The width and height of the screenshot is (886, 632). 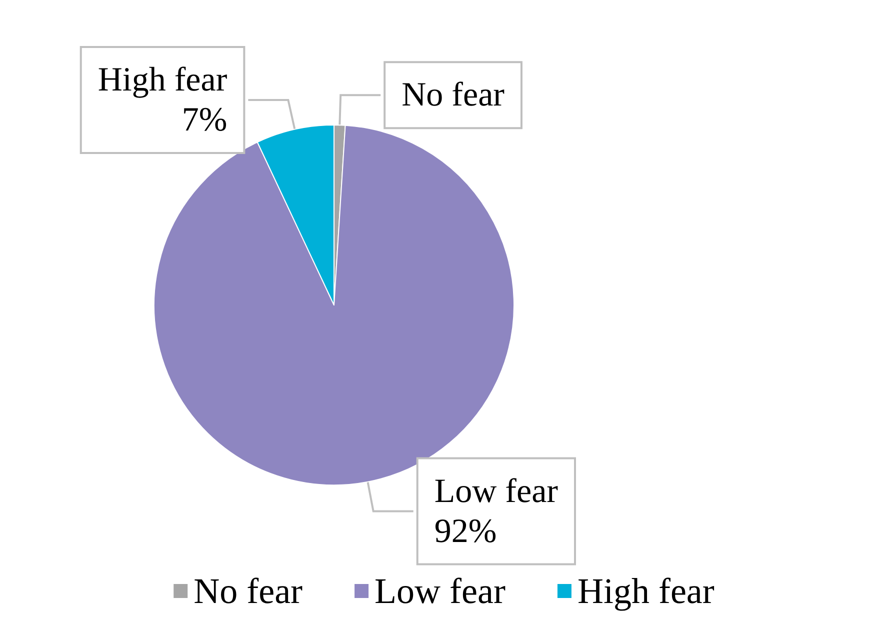 What do you see at coordinates (248, 591) in the screenshot?
I see `legend-label: No fear` at bounding box center [248, 591].